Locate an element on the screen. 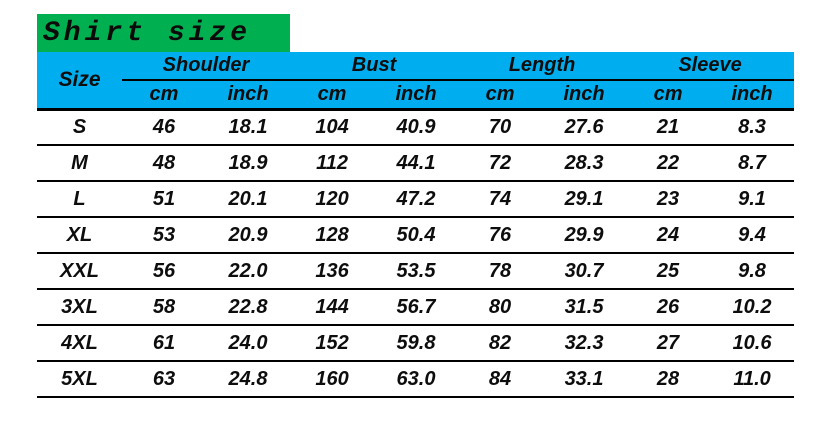 This screenshot has width=832, height=432. value-cell: 28.3 is located at coordinates (584, 163).